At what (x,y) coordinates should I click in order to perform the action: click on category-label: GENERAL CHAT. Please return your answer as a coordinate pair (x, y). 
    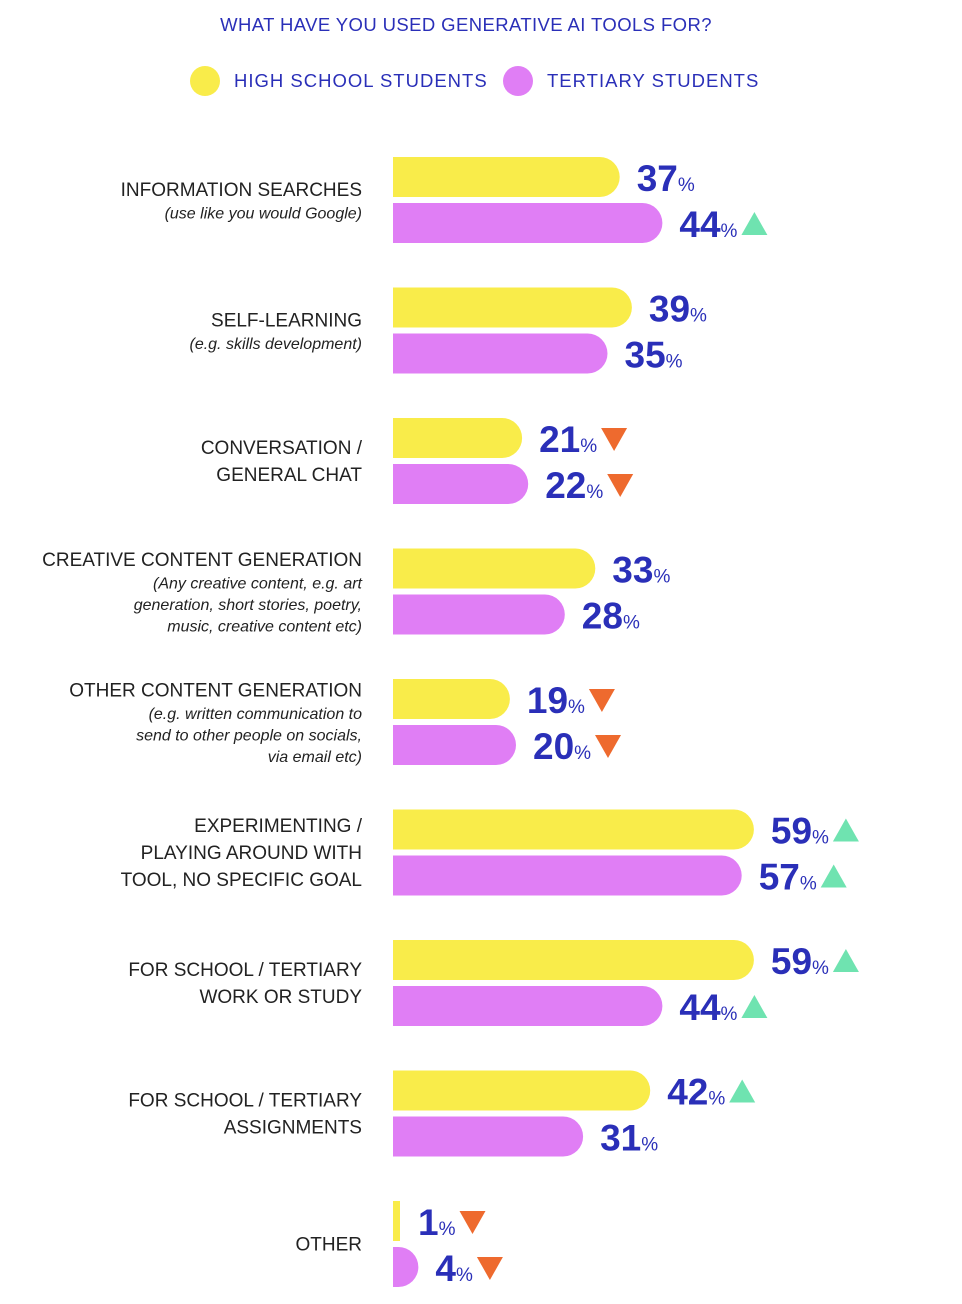
    Looking at the image, I should click on (289, 475).